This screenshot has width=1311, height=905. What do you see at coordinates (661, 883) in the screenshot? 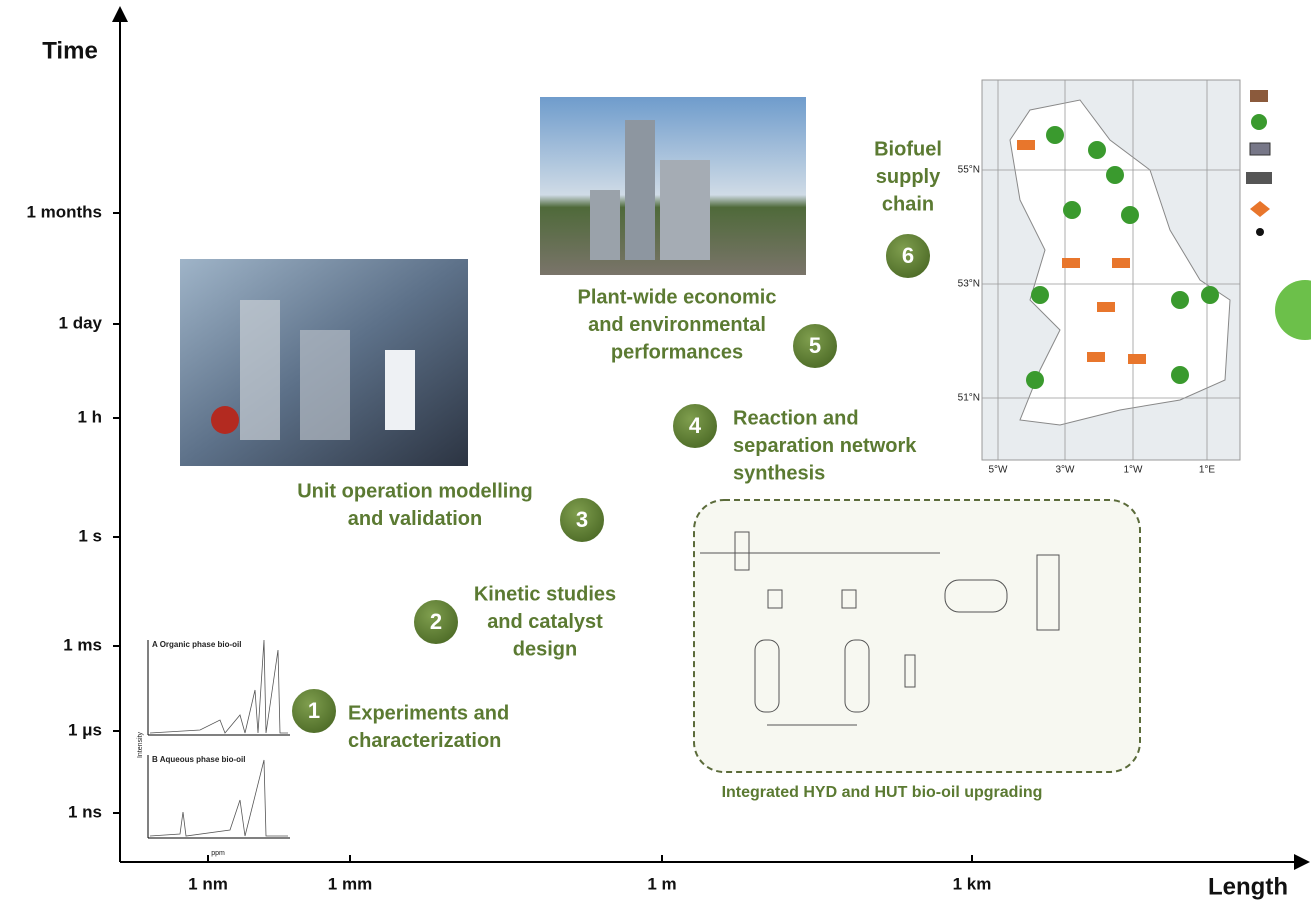
I see `x-tick-label: 1 m` at bounding box center [661, 883].